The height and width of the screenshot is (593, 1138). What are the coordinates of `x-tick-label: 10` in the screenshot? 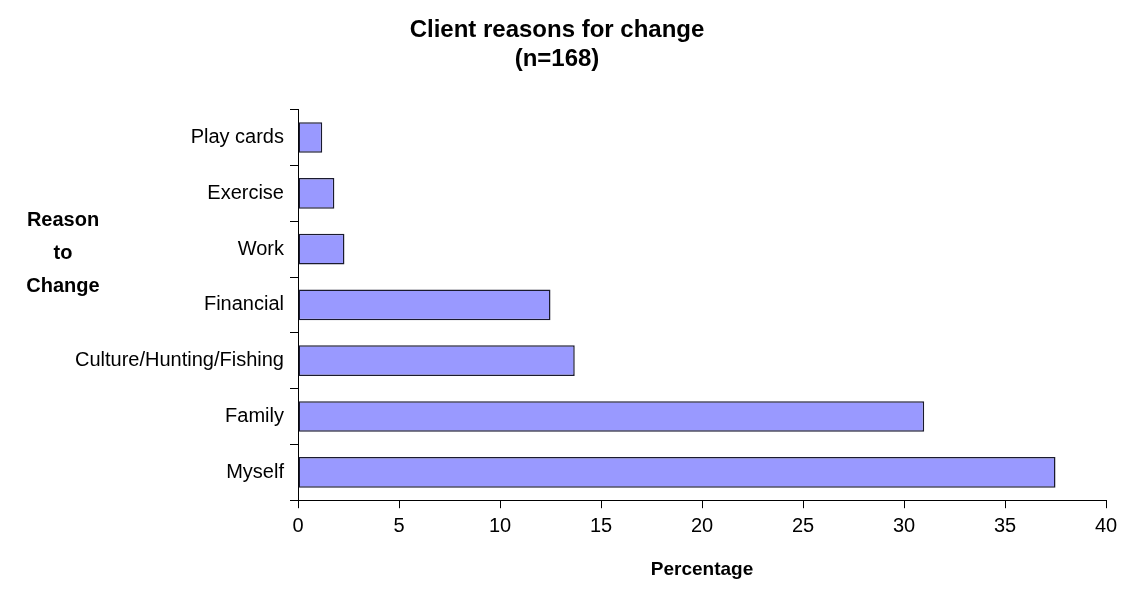 It's located at (500, 524).